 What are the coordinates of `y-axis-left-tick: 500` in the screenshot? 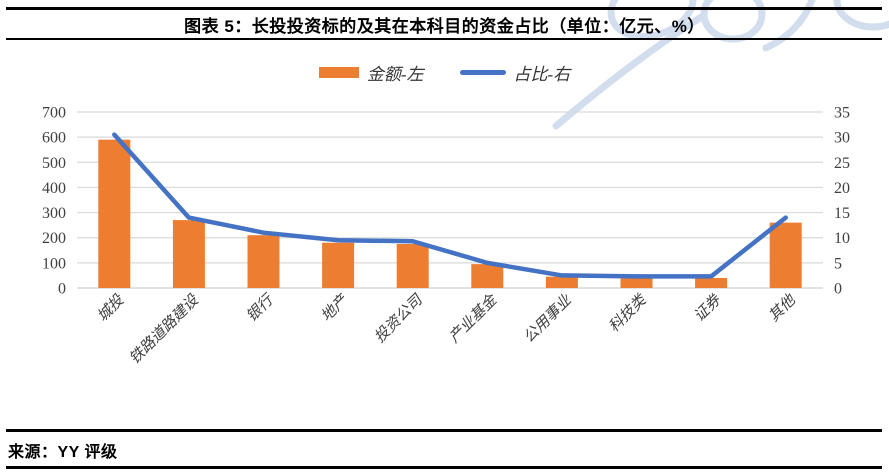 It's located at (54, 163).